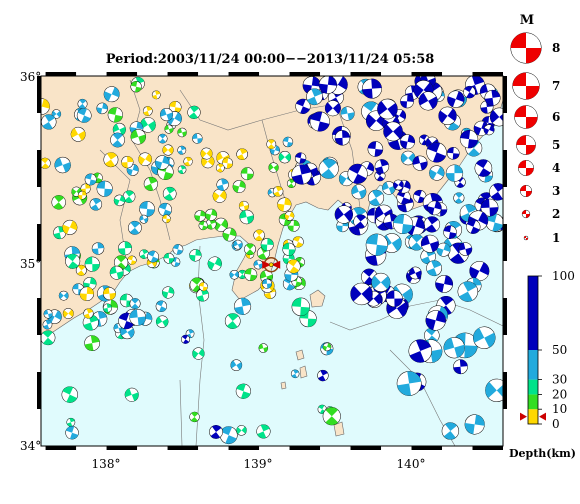 Image resolution: width=580 pixels, height=504 pixels. Describe the element at coordinates (30, 446) in the screenshot. I see `lat-label-34: 34°` at that location.